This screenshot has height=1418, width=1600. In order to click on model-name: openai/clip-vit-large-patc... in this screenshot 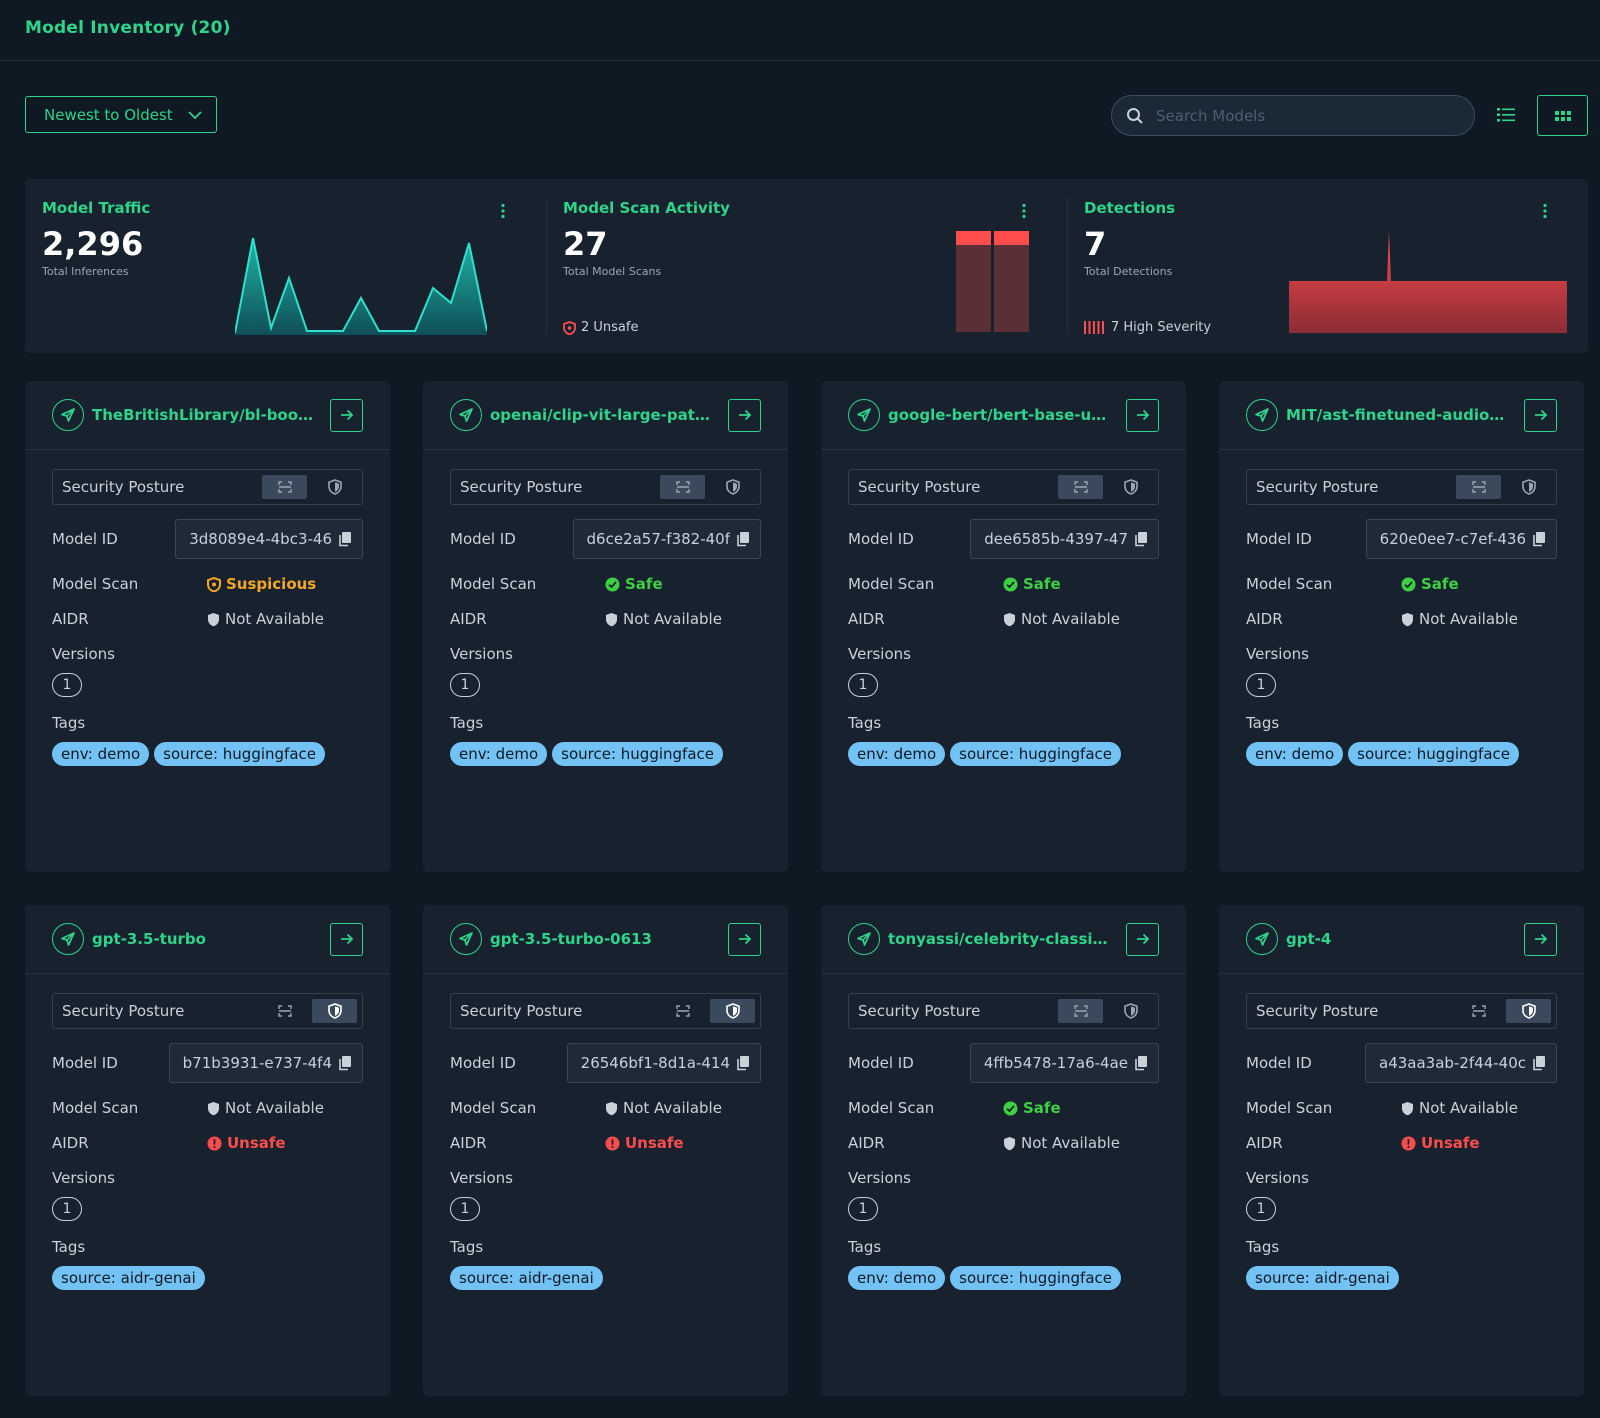, I will do `click(602, 415)`.